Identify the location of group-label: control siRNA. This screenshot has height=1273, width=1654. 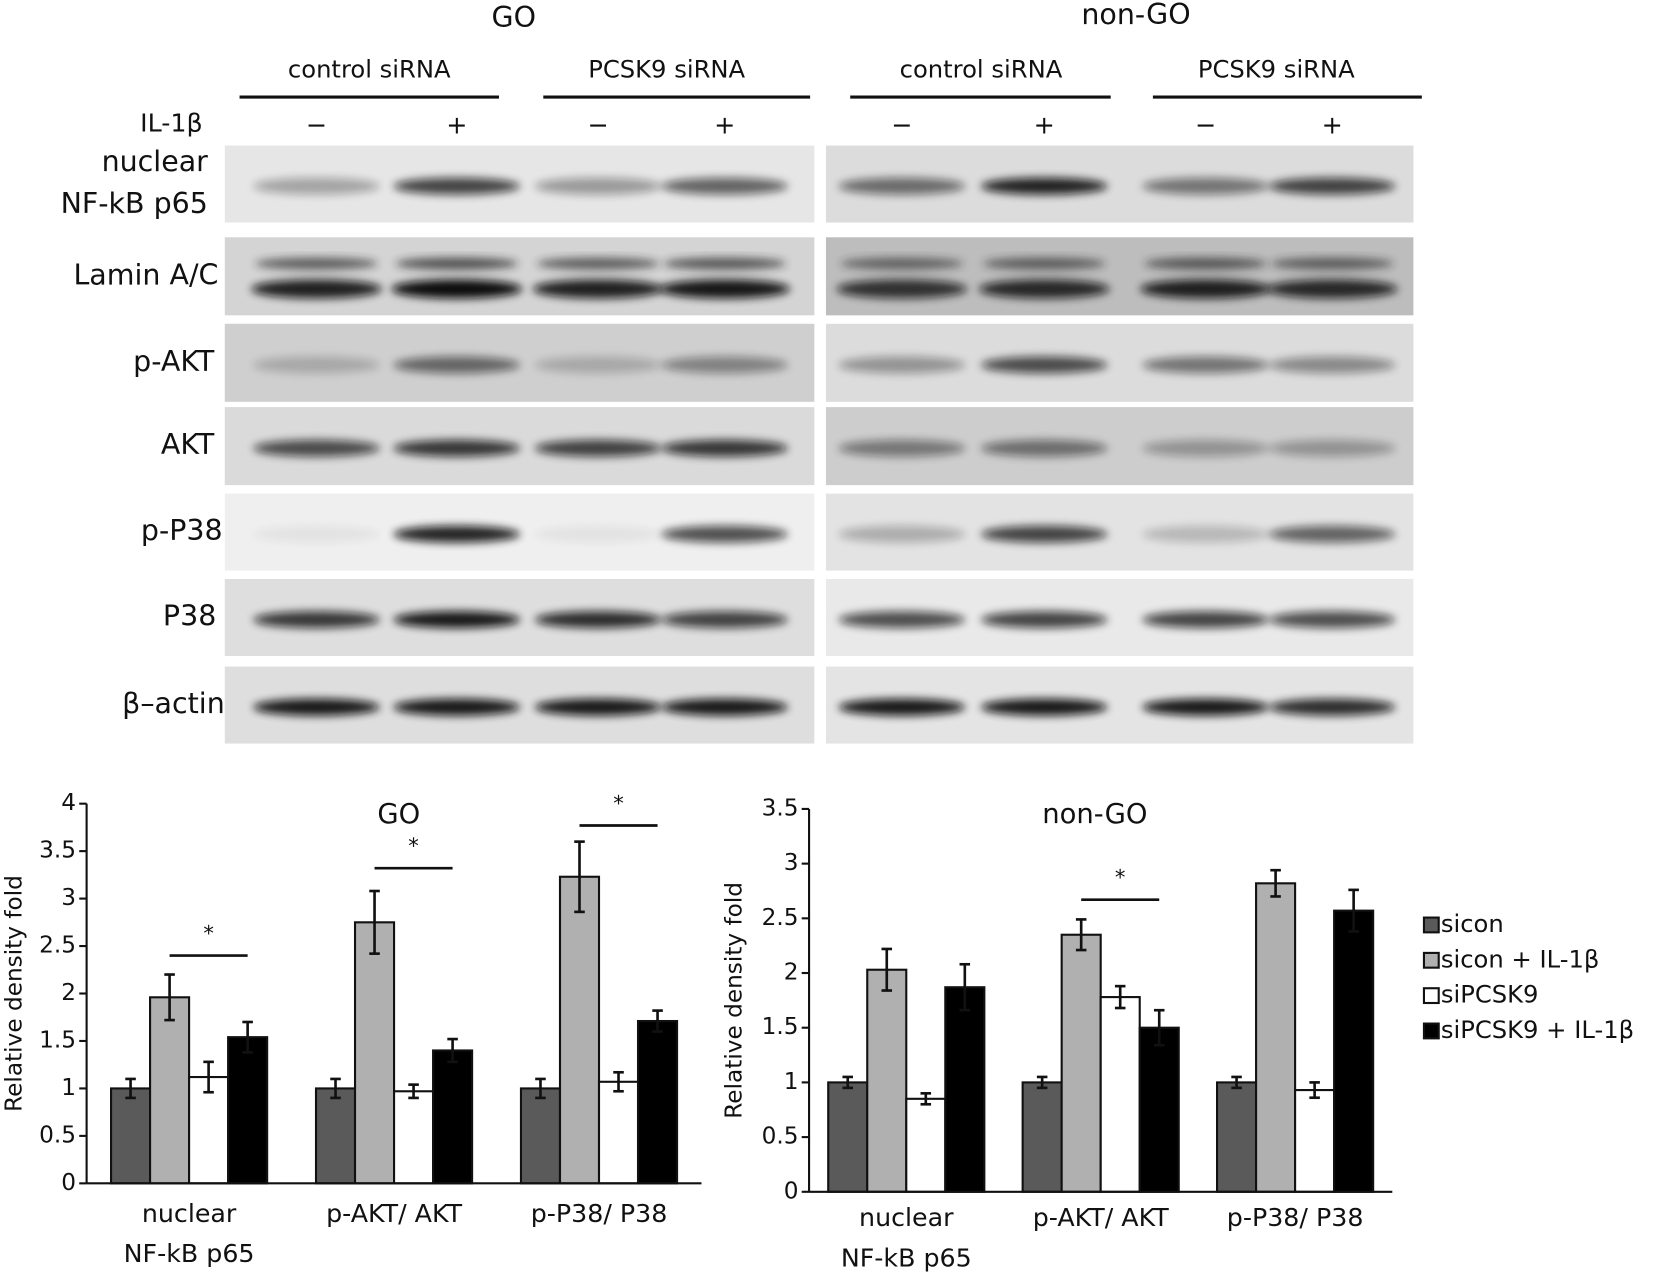
(981, 69).